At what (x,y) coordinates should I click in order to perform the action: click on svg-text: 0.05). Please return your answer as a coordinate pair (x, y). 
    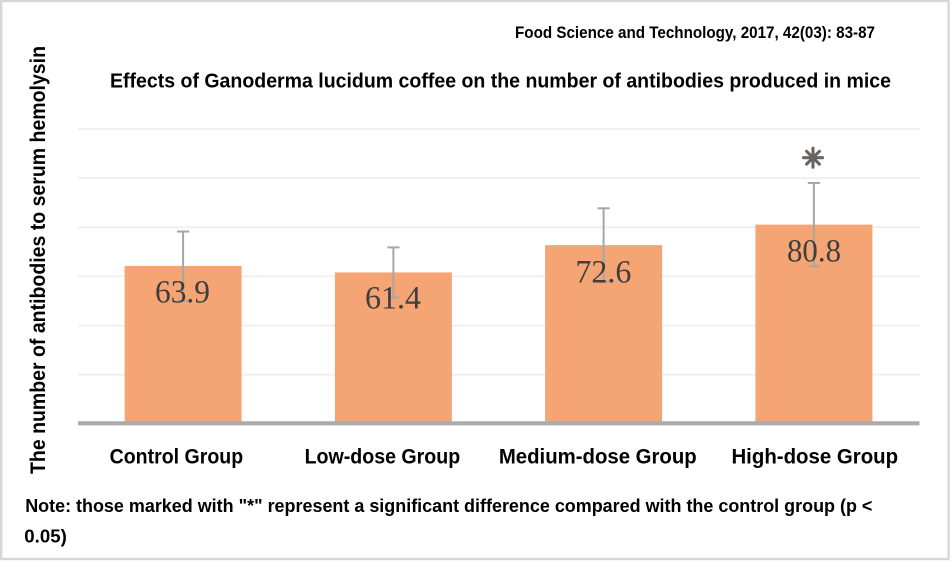
    Looking at the image, I should click on (45, 537).